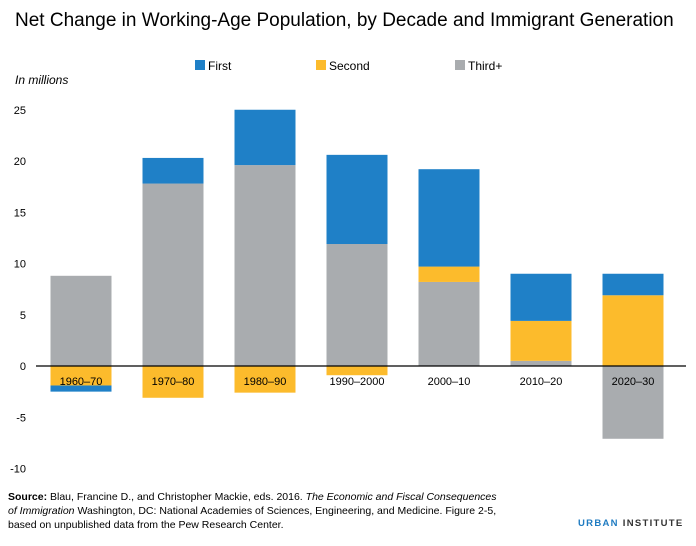  Describe the element at coordinates (42, 80) in the screenshot. I see `y-axis-label: In millions` at that location.